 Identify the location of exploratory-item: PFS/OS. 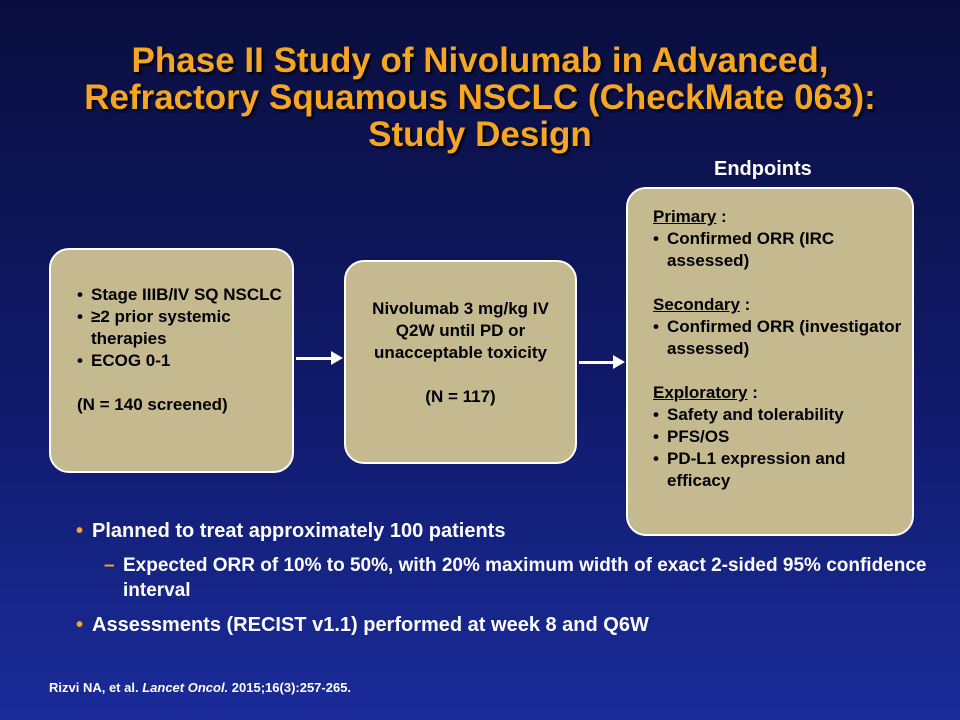
(778, 437).